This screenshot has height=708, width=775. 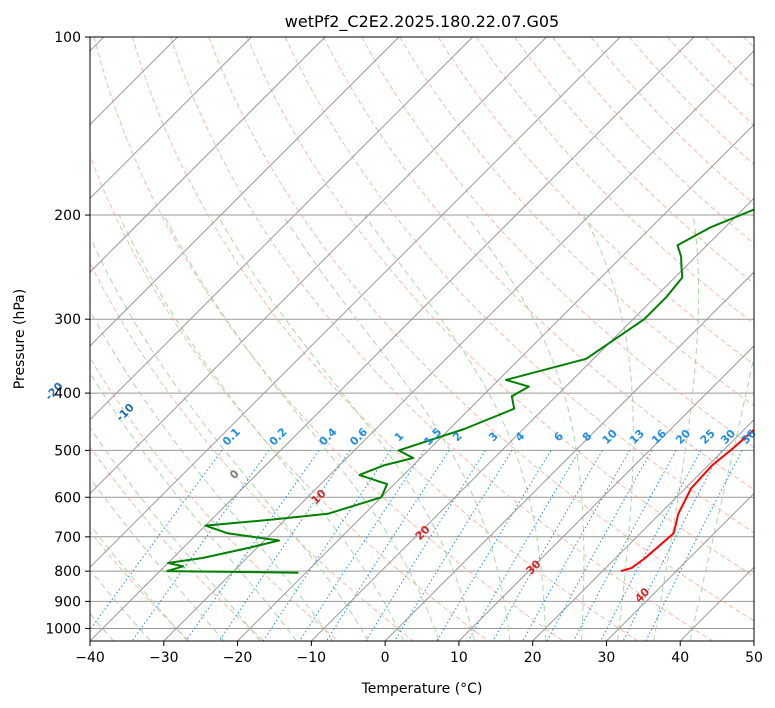 What do you see at coordinates (67, 216) in the screenshot?
I see `y-tick-label: 200` at bounding box center [67, 216].